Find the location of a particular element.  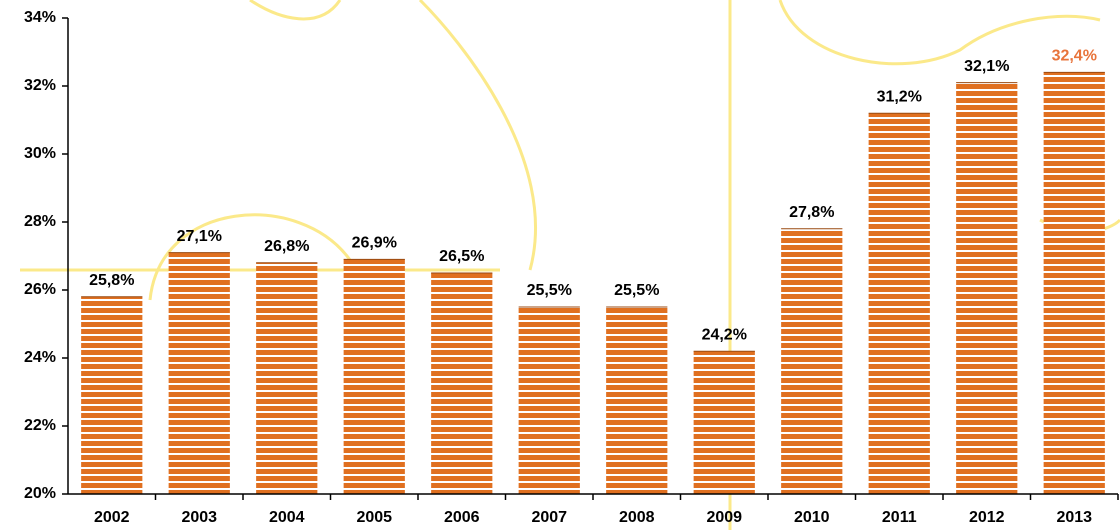

y-tick-label: 32% is located at coordinates (40, 85).